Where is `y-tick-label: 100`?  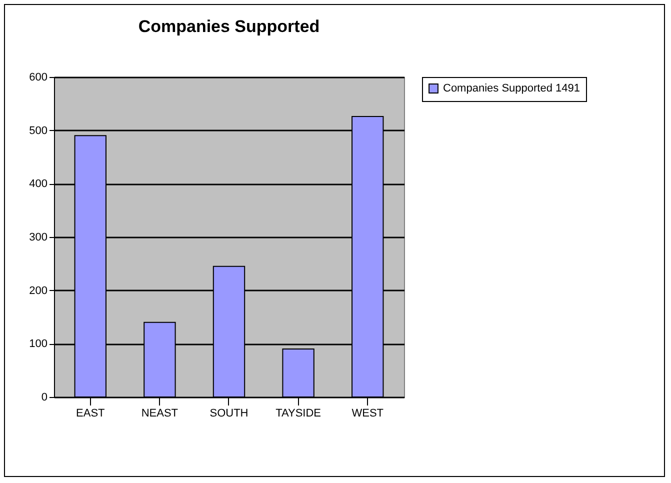
y-tick-label: 100 is located at coordinates (38, 344).